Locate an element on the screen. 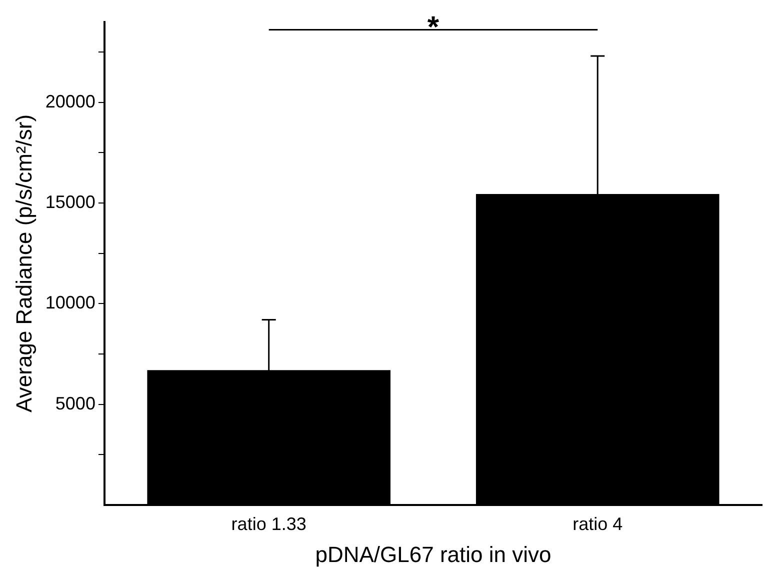 This screenshot has width=784, height=583. y-axis-title: Average Radiance (p/s/cm²/sr) is located at coordinates (23, 263).